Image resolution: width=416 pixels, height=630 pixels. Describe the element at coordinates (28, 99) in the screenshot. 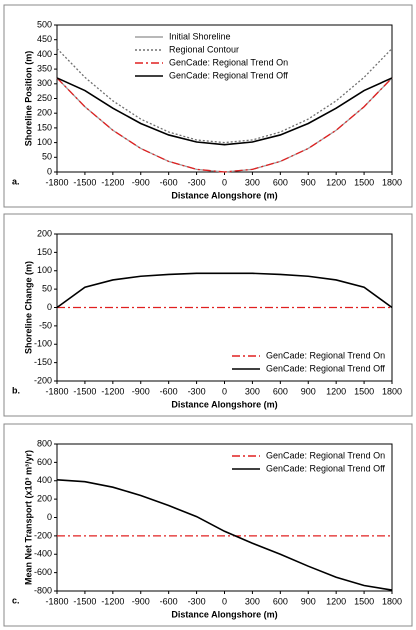

I see `y-axis-title: Shoreline Position (m)` at that location.